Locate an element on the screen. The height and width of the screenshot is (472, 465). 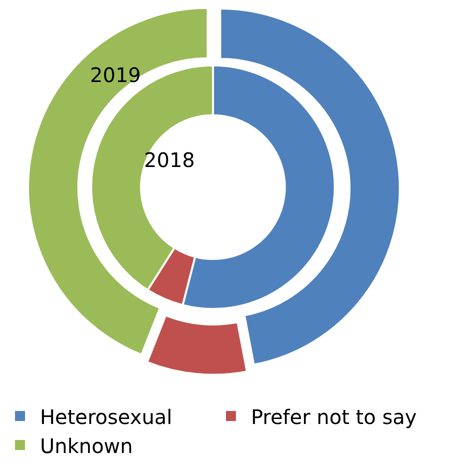
legend-label: Unknown is located at coordinates (86, 446).